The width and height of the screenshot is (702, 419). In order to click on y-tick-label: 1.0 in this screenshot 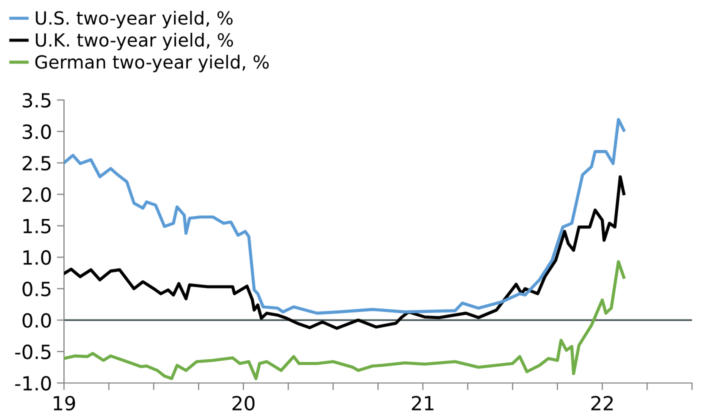, I will do `click(37, 257)`.